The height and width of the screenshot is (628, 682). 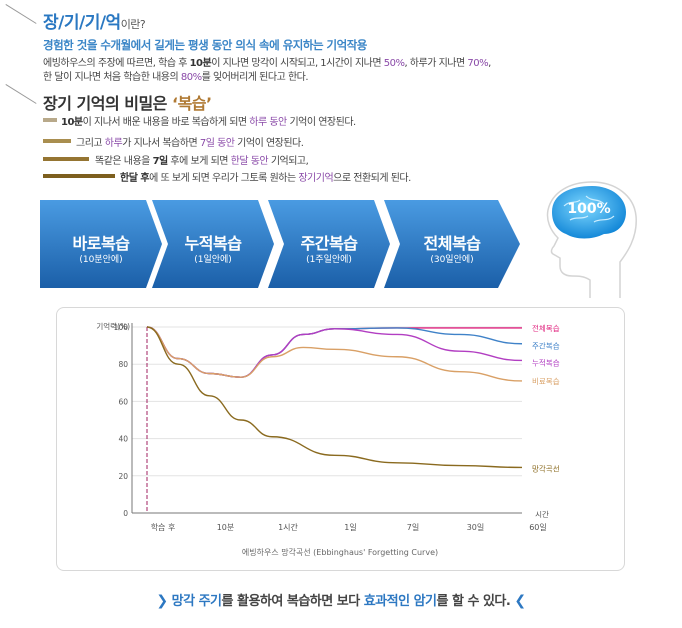 What do you see at coordinates (588, 209) in the screenshot?
I see `brain-label: 100%` at bounding box center [588, 209].